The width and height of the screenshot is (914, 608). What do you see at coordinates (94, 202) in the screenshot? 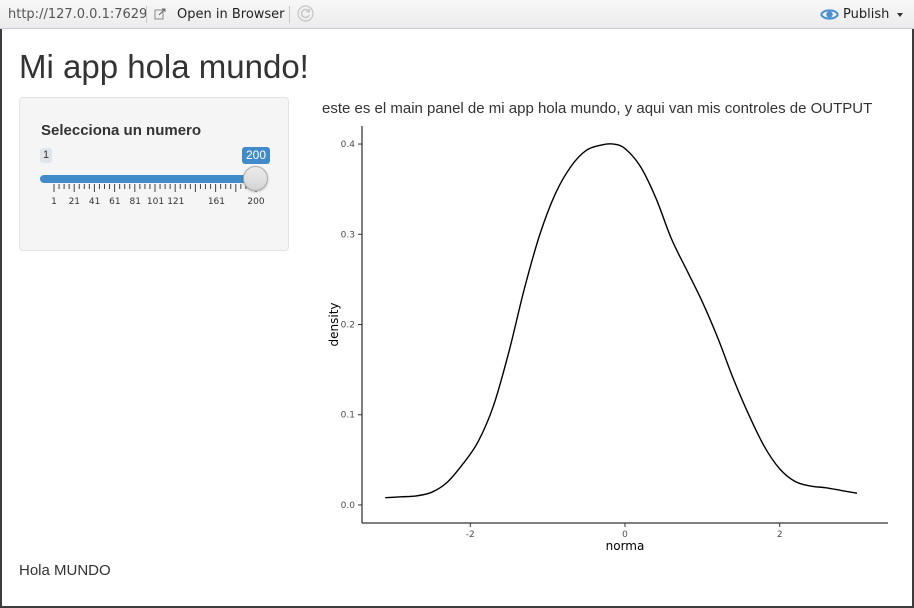
I see `slider-tick-label: 41` at bounding box center [94, 202].